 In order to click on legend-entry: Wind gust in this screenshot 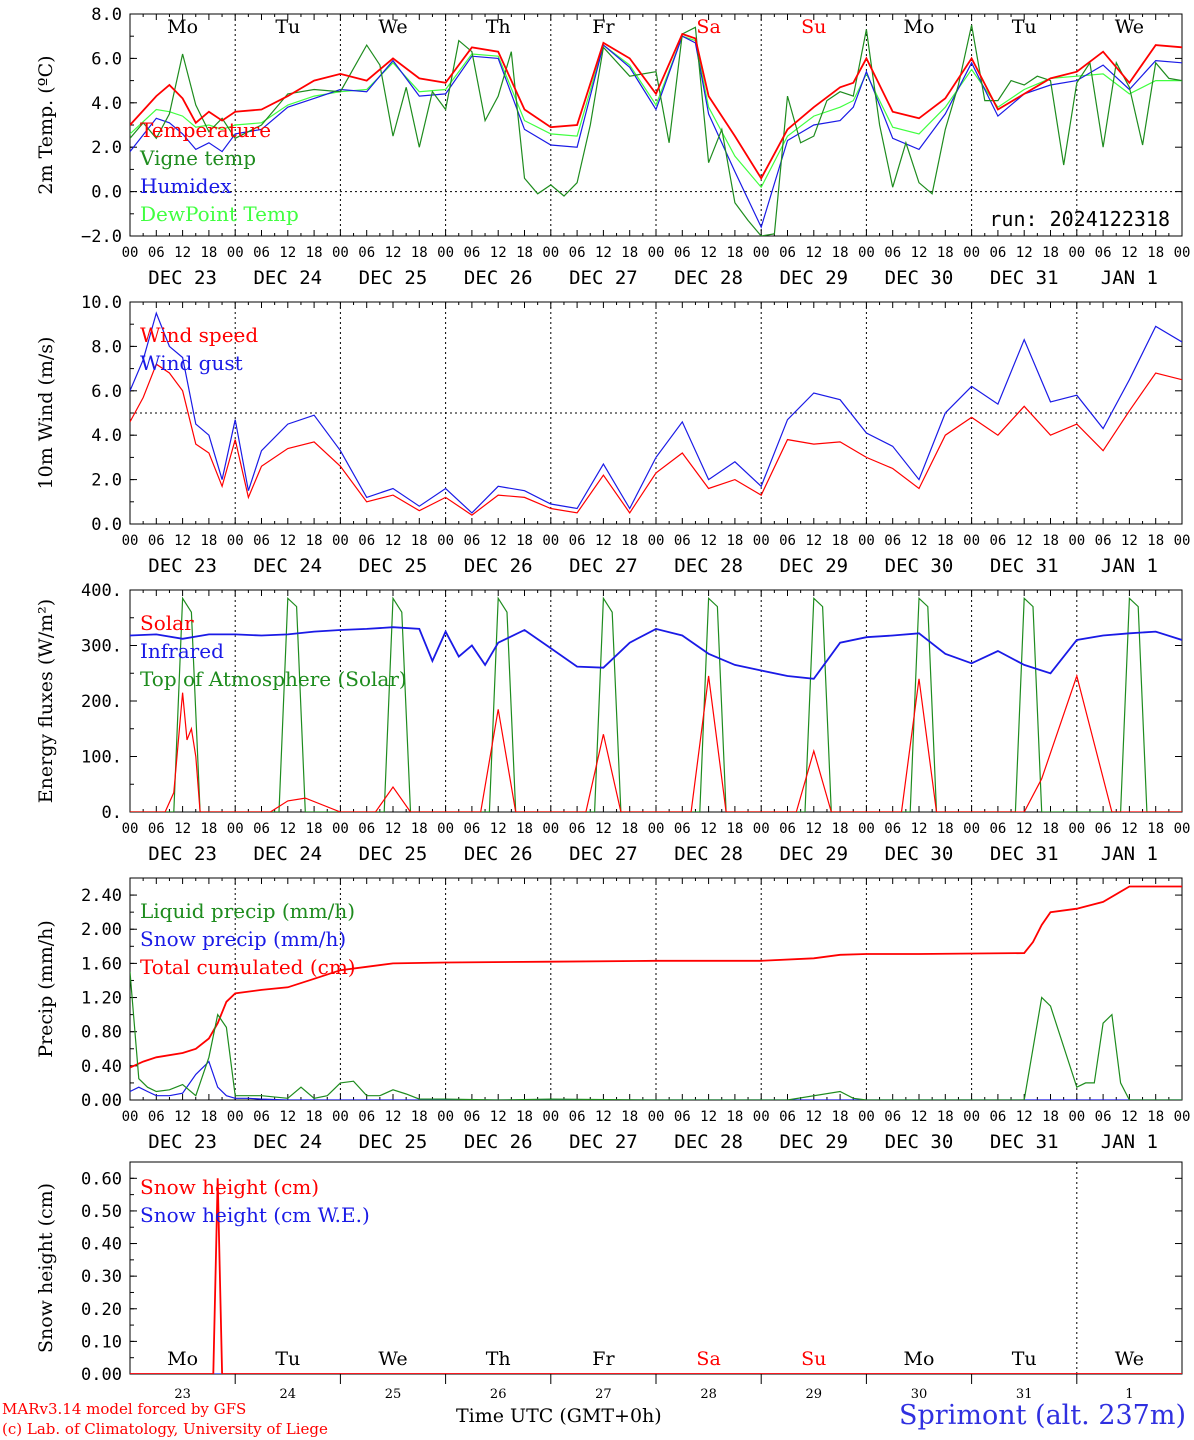, I will do `click(191, 363)`.